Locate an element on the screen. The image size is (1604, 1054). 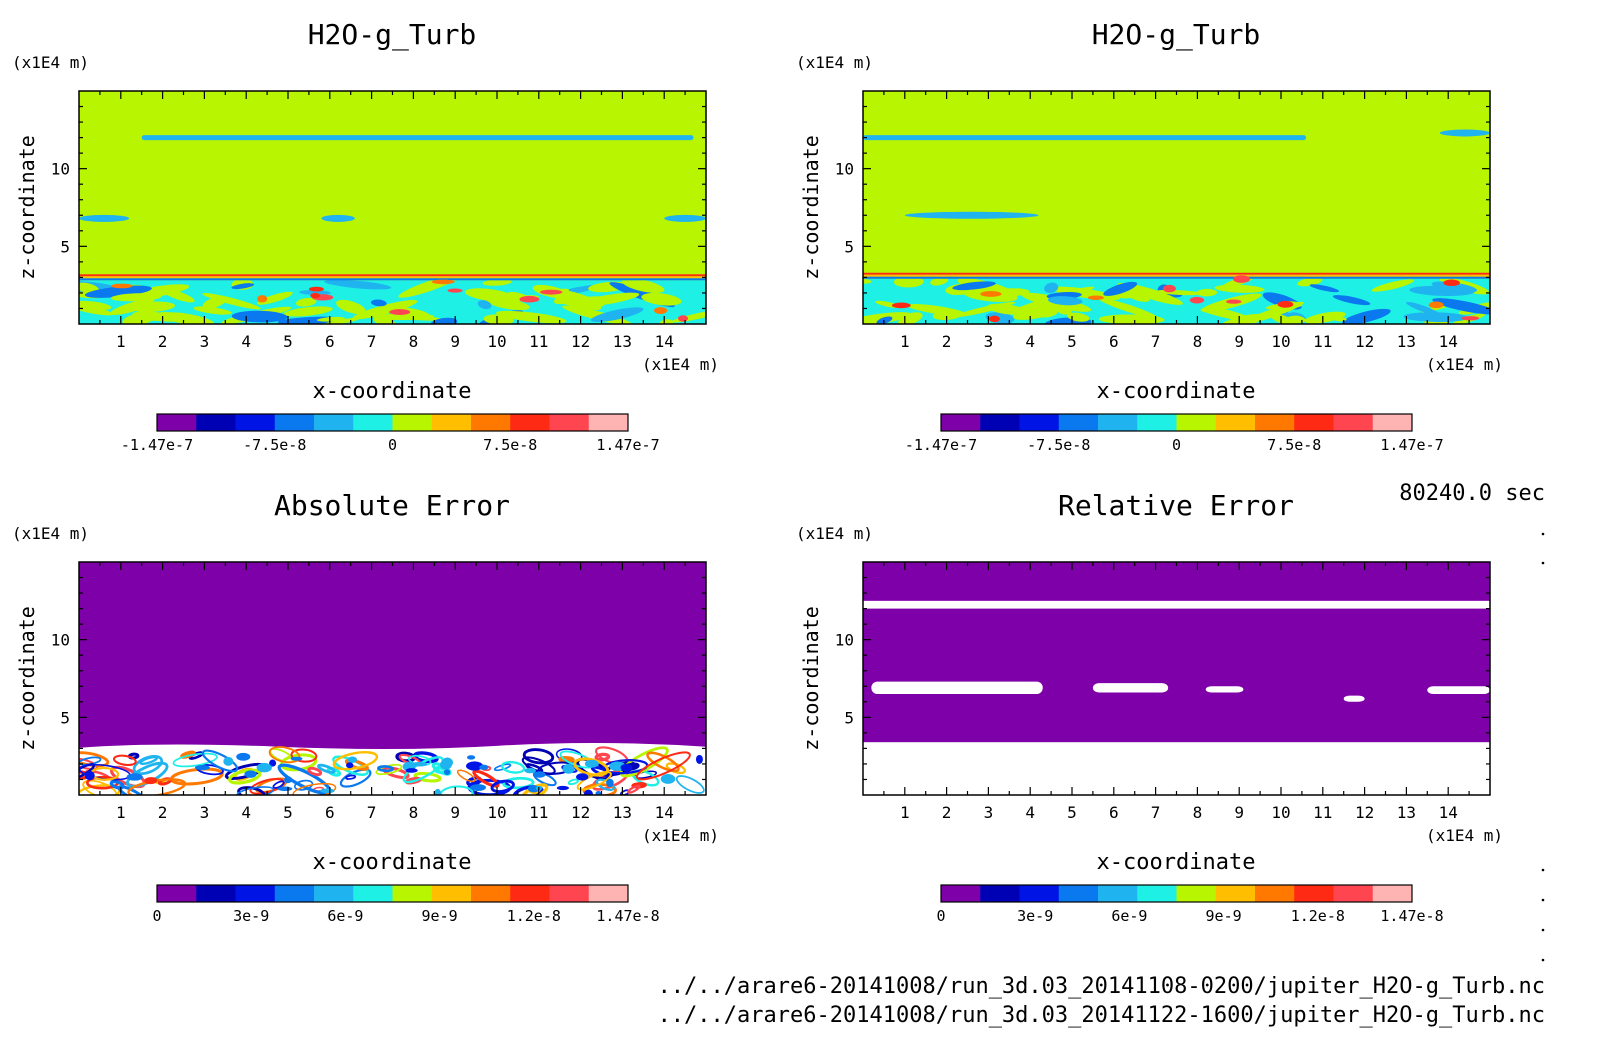
x-tick-label: 2 is located at coordinates (163, 812).